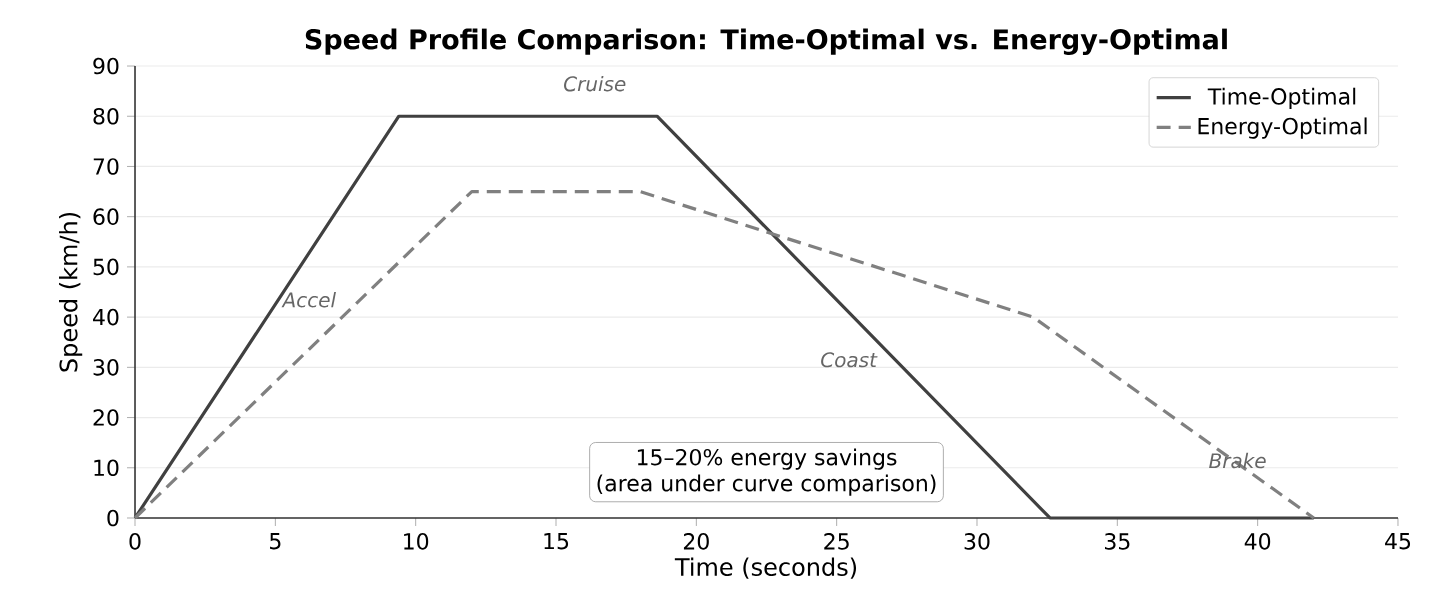 This screenshot has width=1441, height=616. Describe the element at coordinates (106, 317) in the screenshot. I see `y-tick-label: 40` at that location.